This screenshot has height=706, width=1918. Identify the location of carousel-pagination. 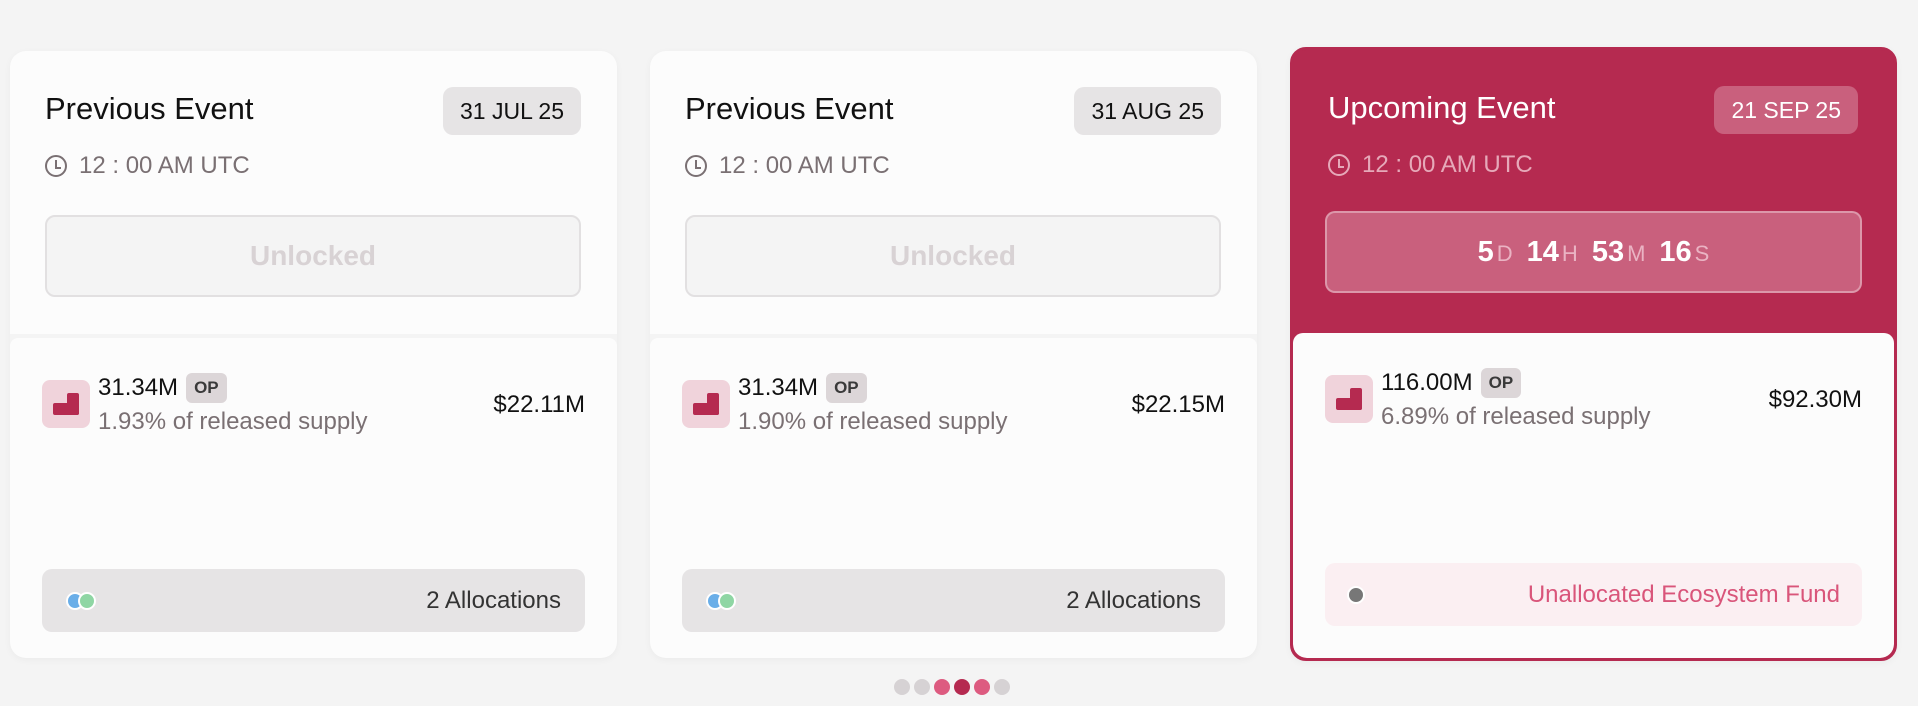
(952, 687).